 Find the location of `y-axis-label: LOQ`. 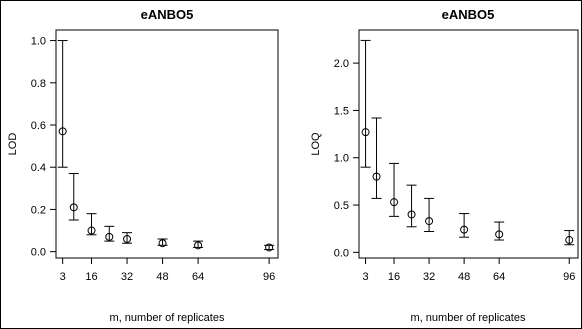

y-axis-label: LOQ is located at coordinates (316, 144).